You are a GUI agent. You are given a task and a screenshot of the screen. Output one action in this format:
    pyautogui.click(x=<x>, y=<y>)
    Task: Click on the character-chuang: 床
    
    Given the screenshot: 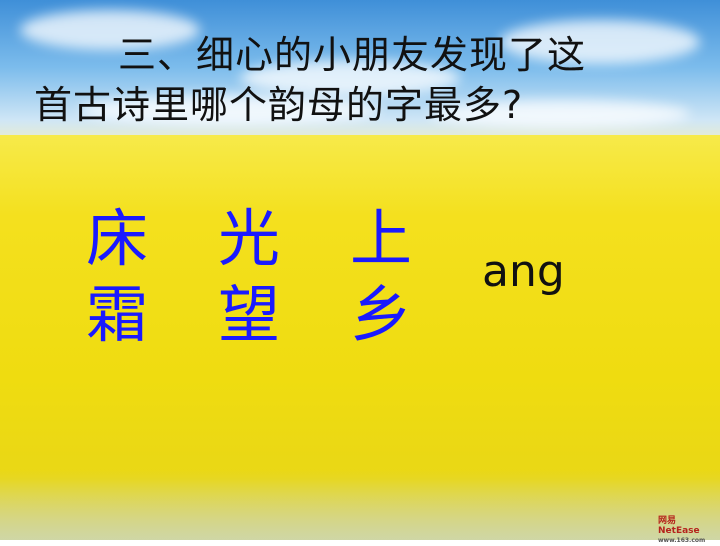 What is the action you would take?
    pyautogui.click(x=117, y=238)
    